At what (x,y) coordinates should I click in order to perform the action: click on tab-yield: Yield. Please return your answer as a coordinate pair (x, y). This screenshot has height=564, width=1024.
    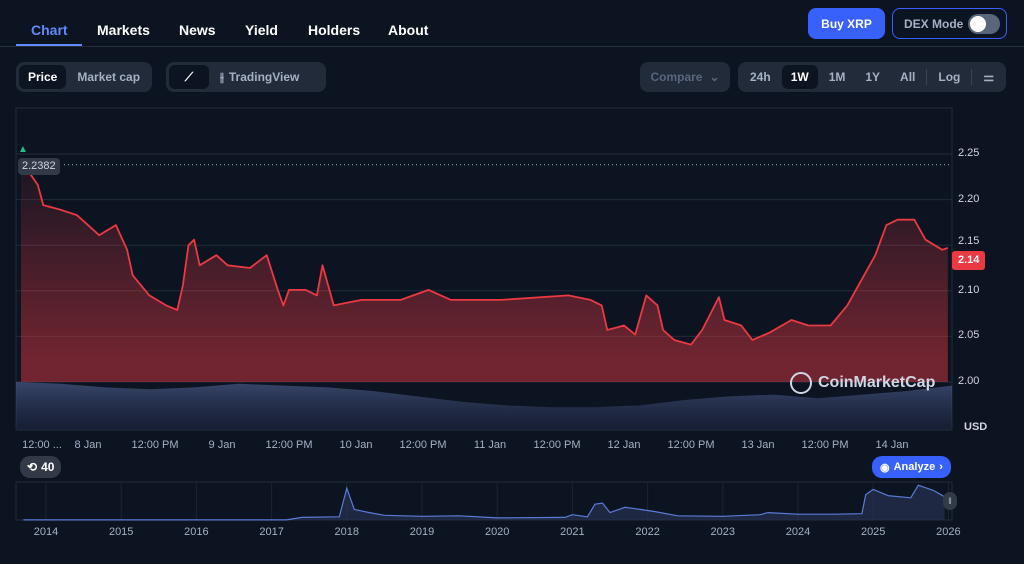
    Looking at the image, I should click on (261, 30).